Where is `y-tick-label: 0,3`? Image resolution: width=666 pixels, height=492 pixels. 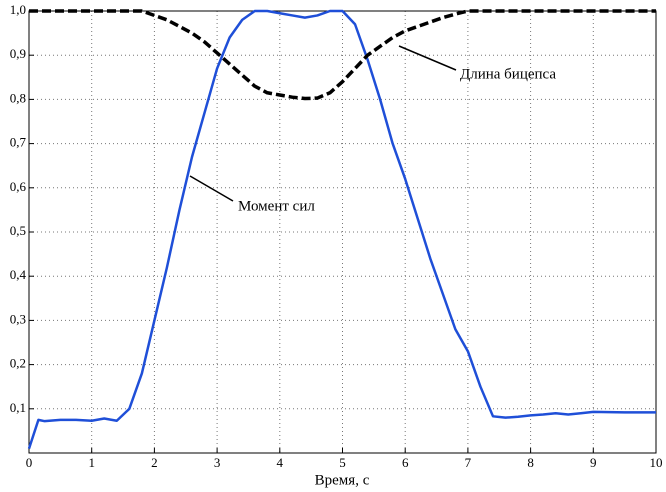
y-tick-label: 0,3 is located at coordinates (18, 318).